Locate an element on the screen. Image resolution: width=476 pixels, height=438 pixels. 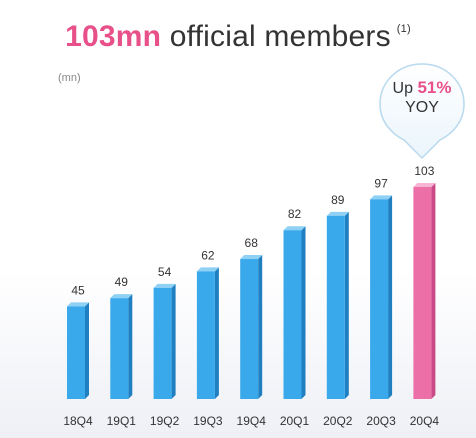
x-tick-label: 20Q4 is located at coordinates (425, 421).